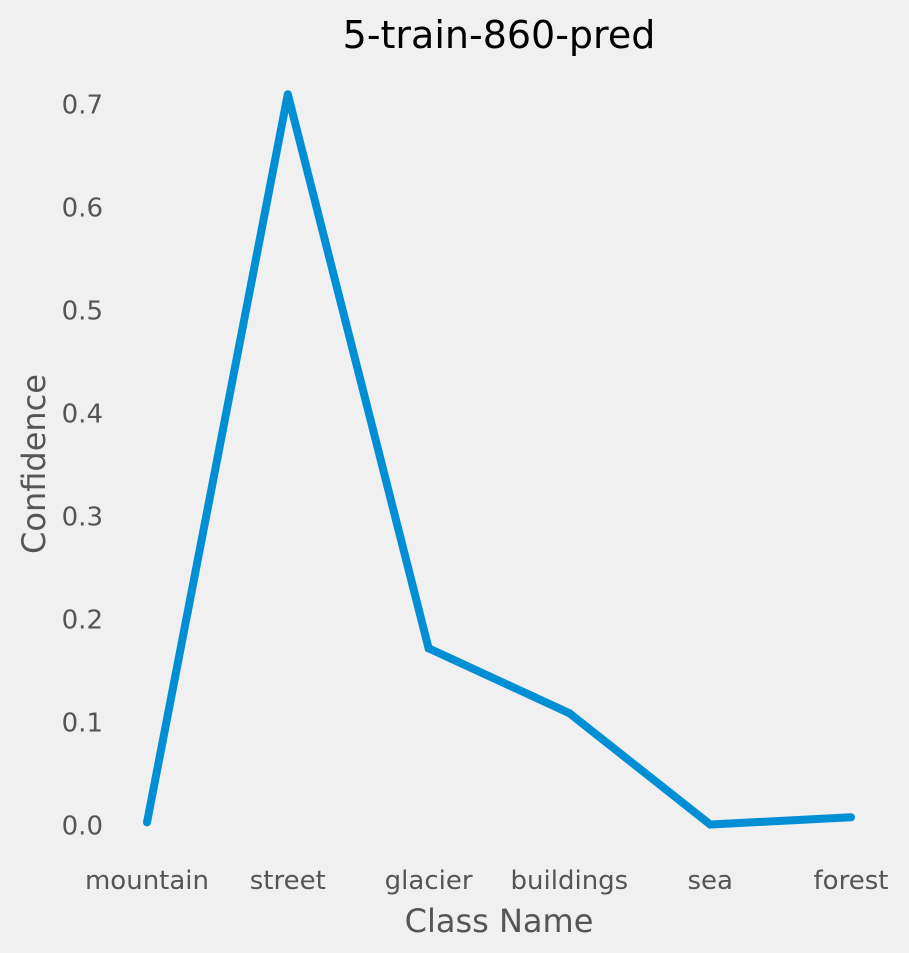  What do you see at coordinates (82, 724) in the screenshot?
I see `y-tick-label: 0.1` at bounding box center [82, 724].